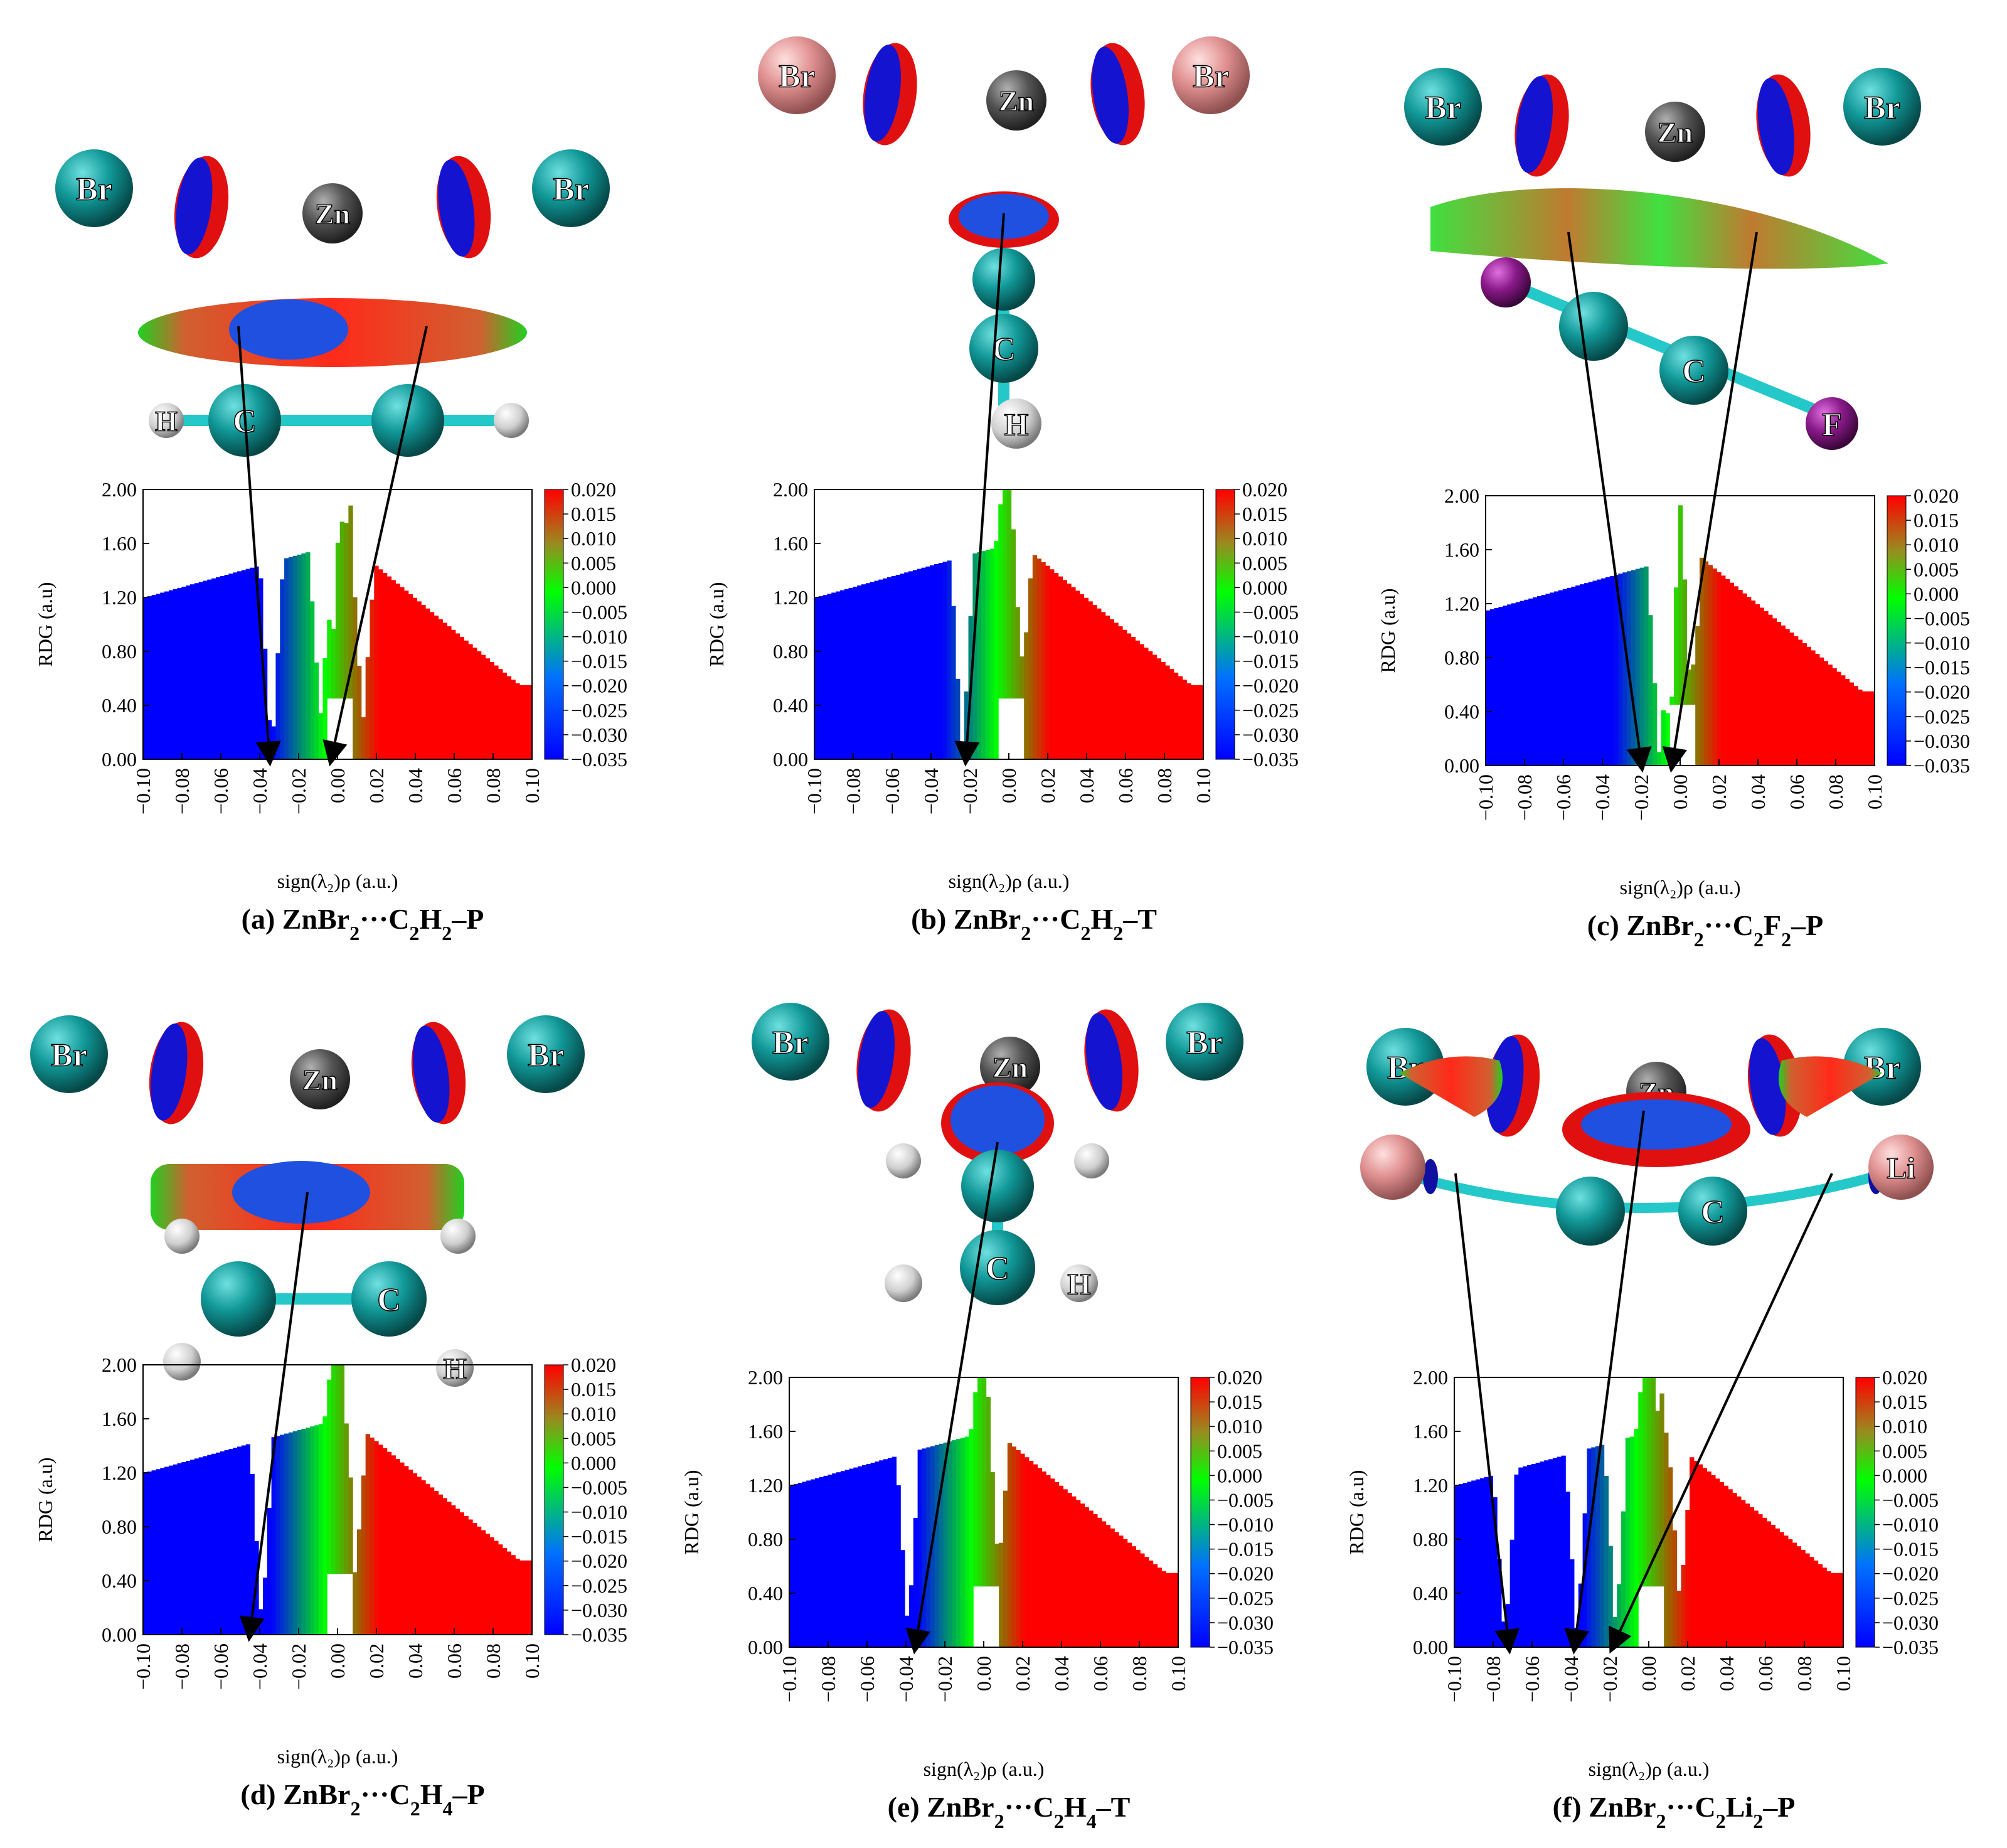 This screenshot has height=1848, width=2007. I want to click on xtick-label: 0.04, so click(1086, 785).